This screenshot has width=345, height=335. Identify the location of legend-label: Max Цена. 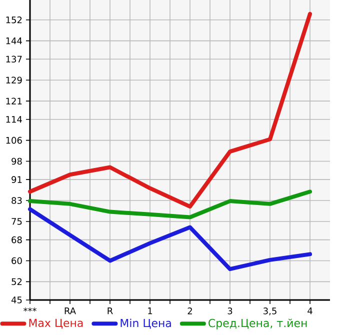
(56, 323).